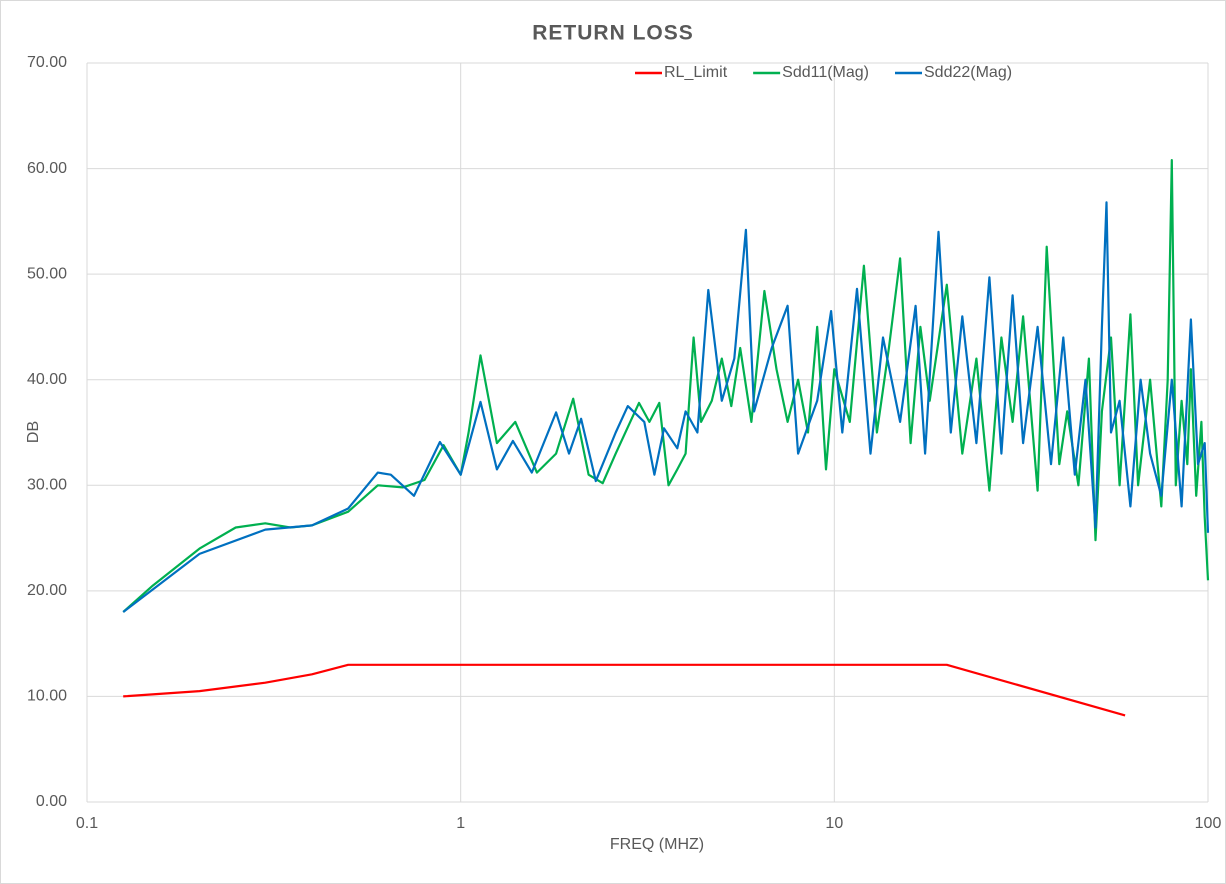 This screenshot has width=1226, height=884. Describe the element at coordinates (47, 485) in the screenshot. I see `y-tick-label: 30.00` at that location.